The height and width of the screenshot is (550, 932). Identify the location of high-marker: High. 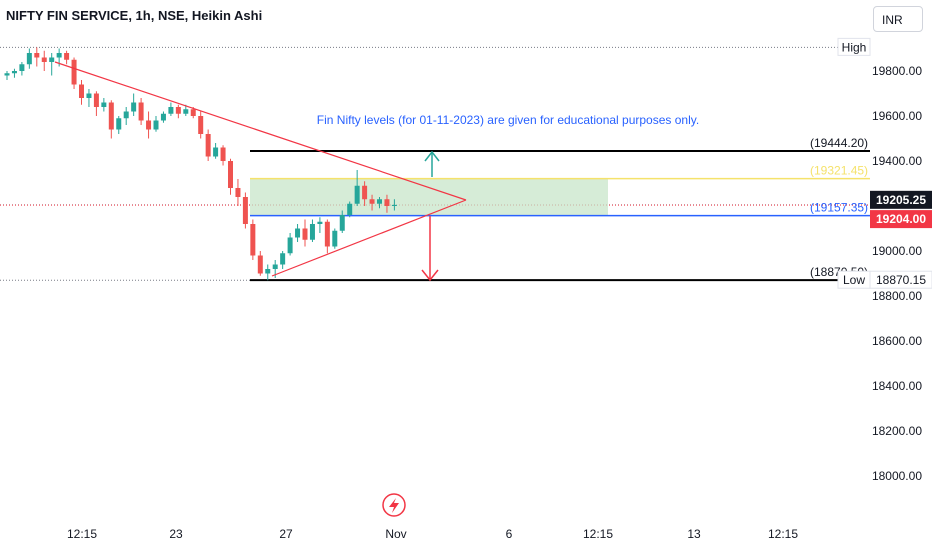
(854, 46).